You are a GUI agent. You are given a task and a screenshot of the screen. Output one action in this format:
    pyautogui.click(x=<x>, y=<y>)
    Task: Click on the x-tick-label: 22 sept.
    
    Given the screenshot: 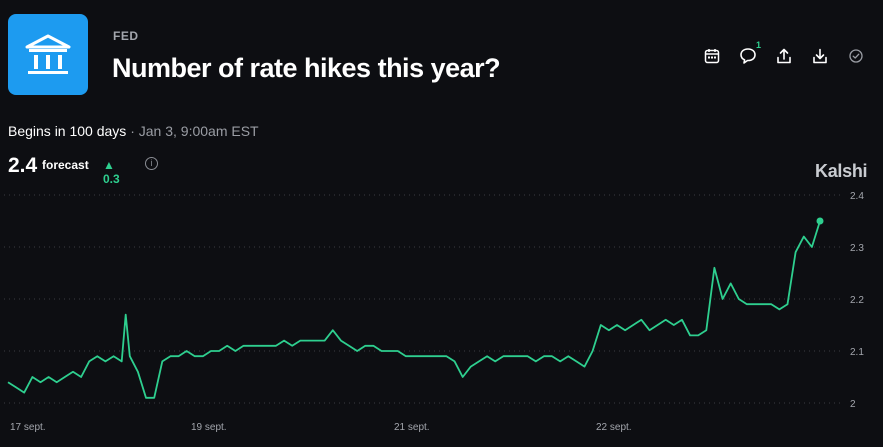 What is the action you would take?
    pyautogui.click(x=614, y=427)
    